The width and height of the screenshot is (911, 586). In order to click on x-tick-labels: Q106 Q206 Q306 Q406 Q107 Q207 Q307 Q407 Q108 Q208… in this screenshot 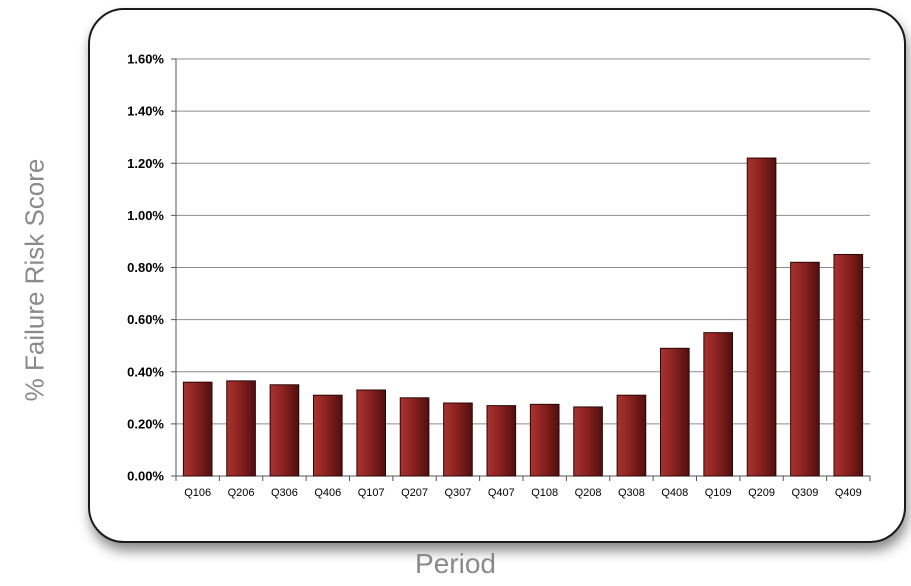, I will do `click(523, 493)`.